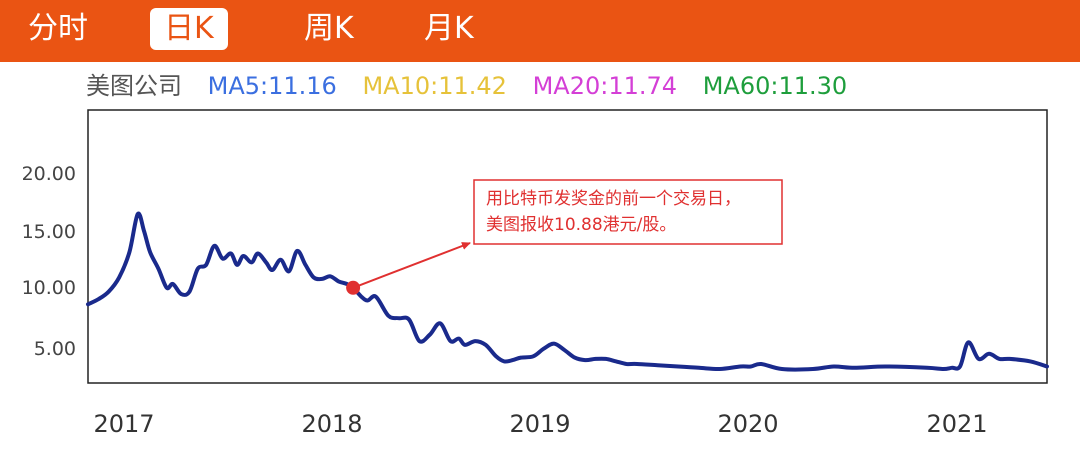 This screenshot has width=1080, height=466. What do you see at coordinates (272, 86) in the screenshot?
I see `ma5-value: MA5:11.16` at bounding box center [272, 86].